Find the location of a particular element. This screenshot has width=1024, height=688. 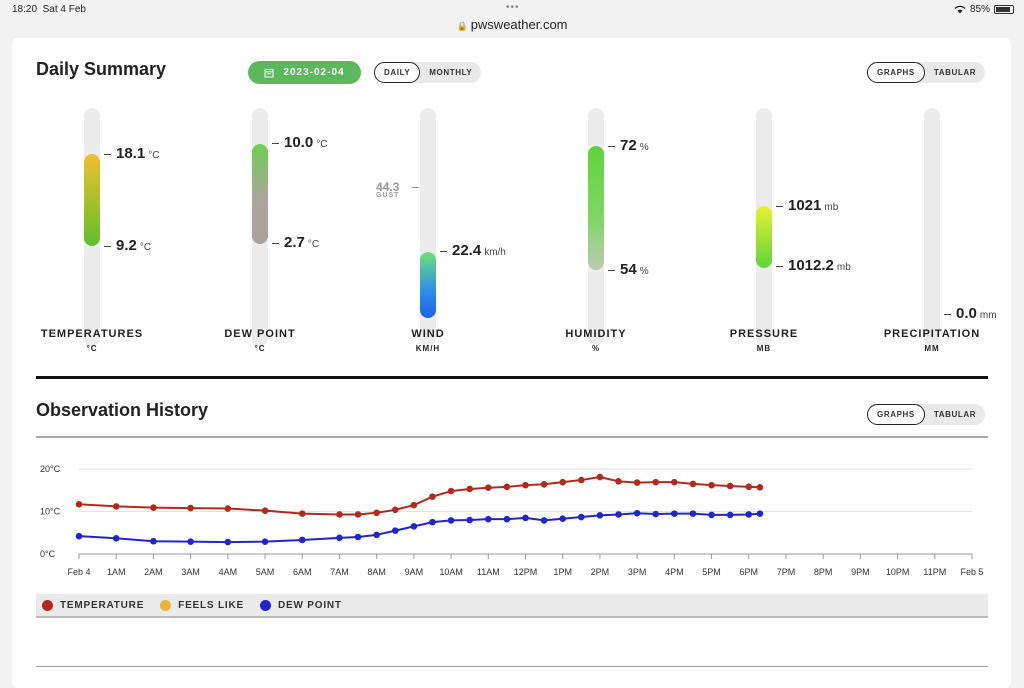

observation-history-title: Observation History is located at coordinates (122, 410).